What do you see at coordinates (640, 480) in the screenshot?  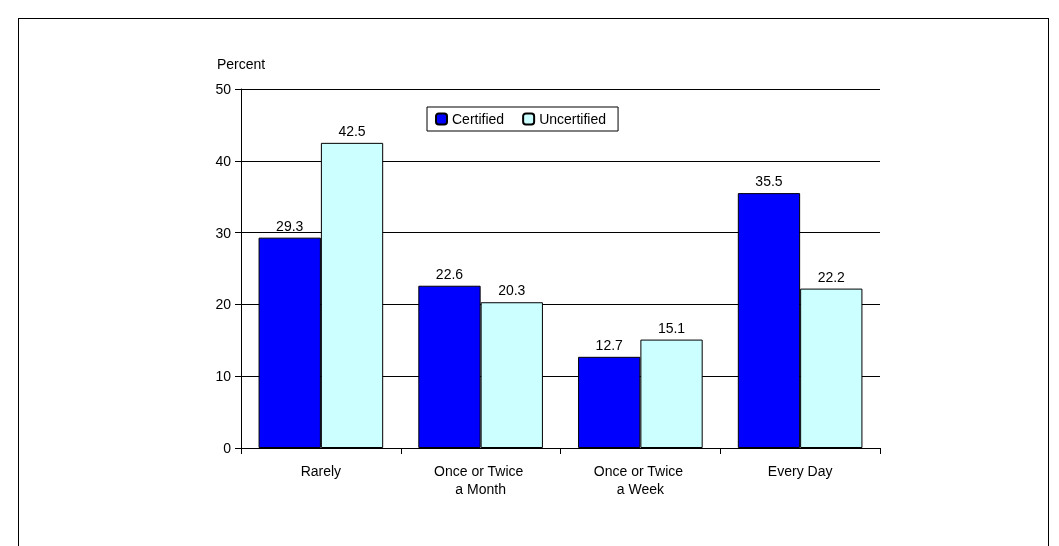 I see `x-tick-label: Once or Twice a Week` at bounding box center [640, 480].